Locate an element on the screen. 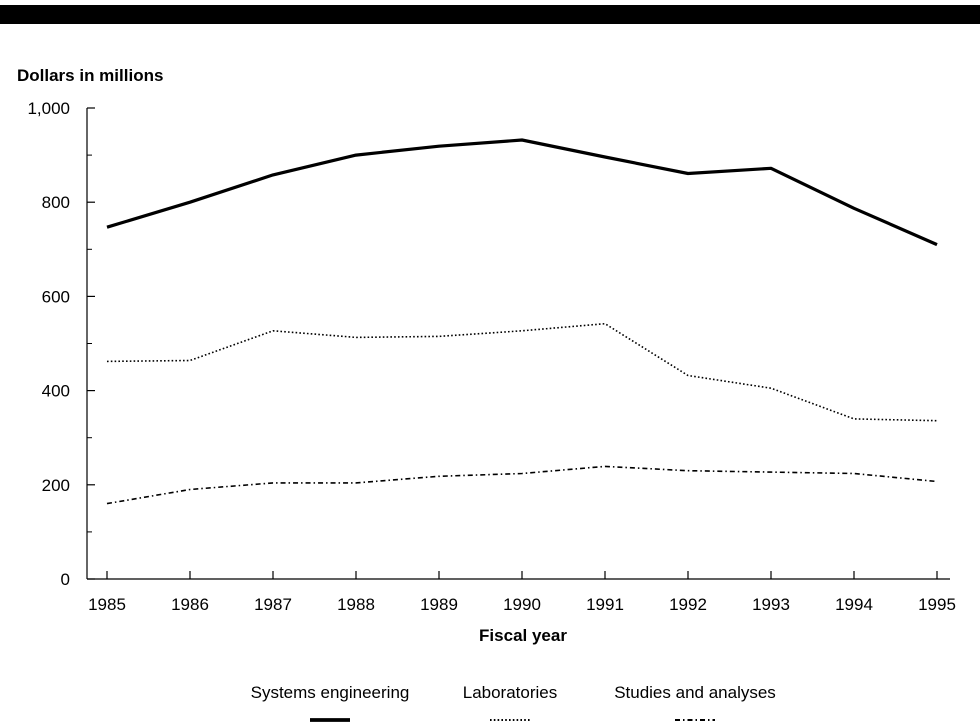 The width and height of the screenshot is (980, 724). x-tick-label: 1990 is located at coordinates (522, 604).